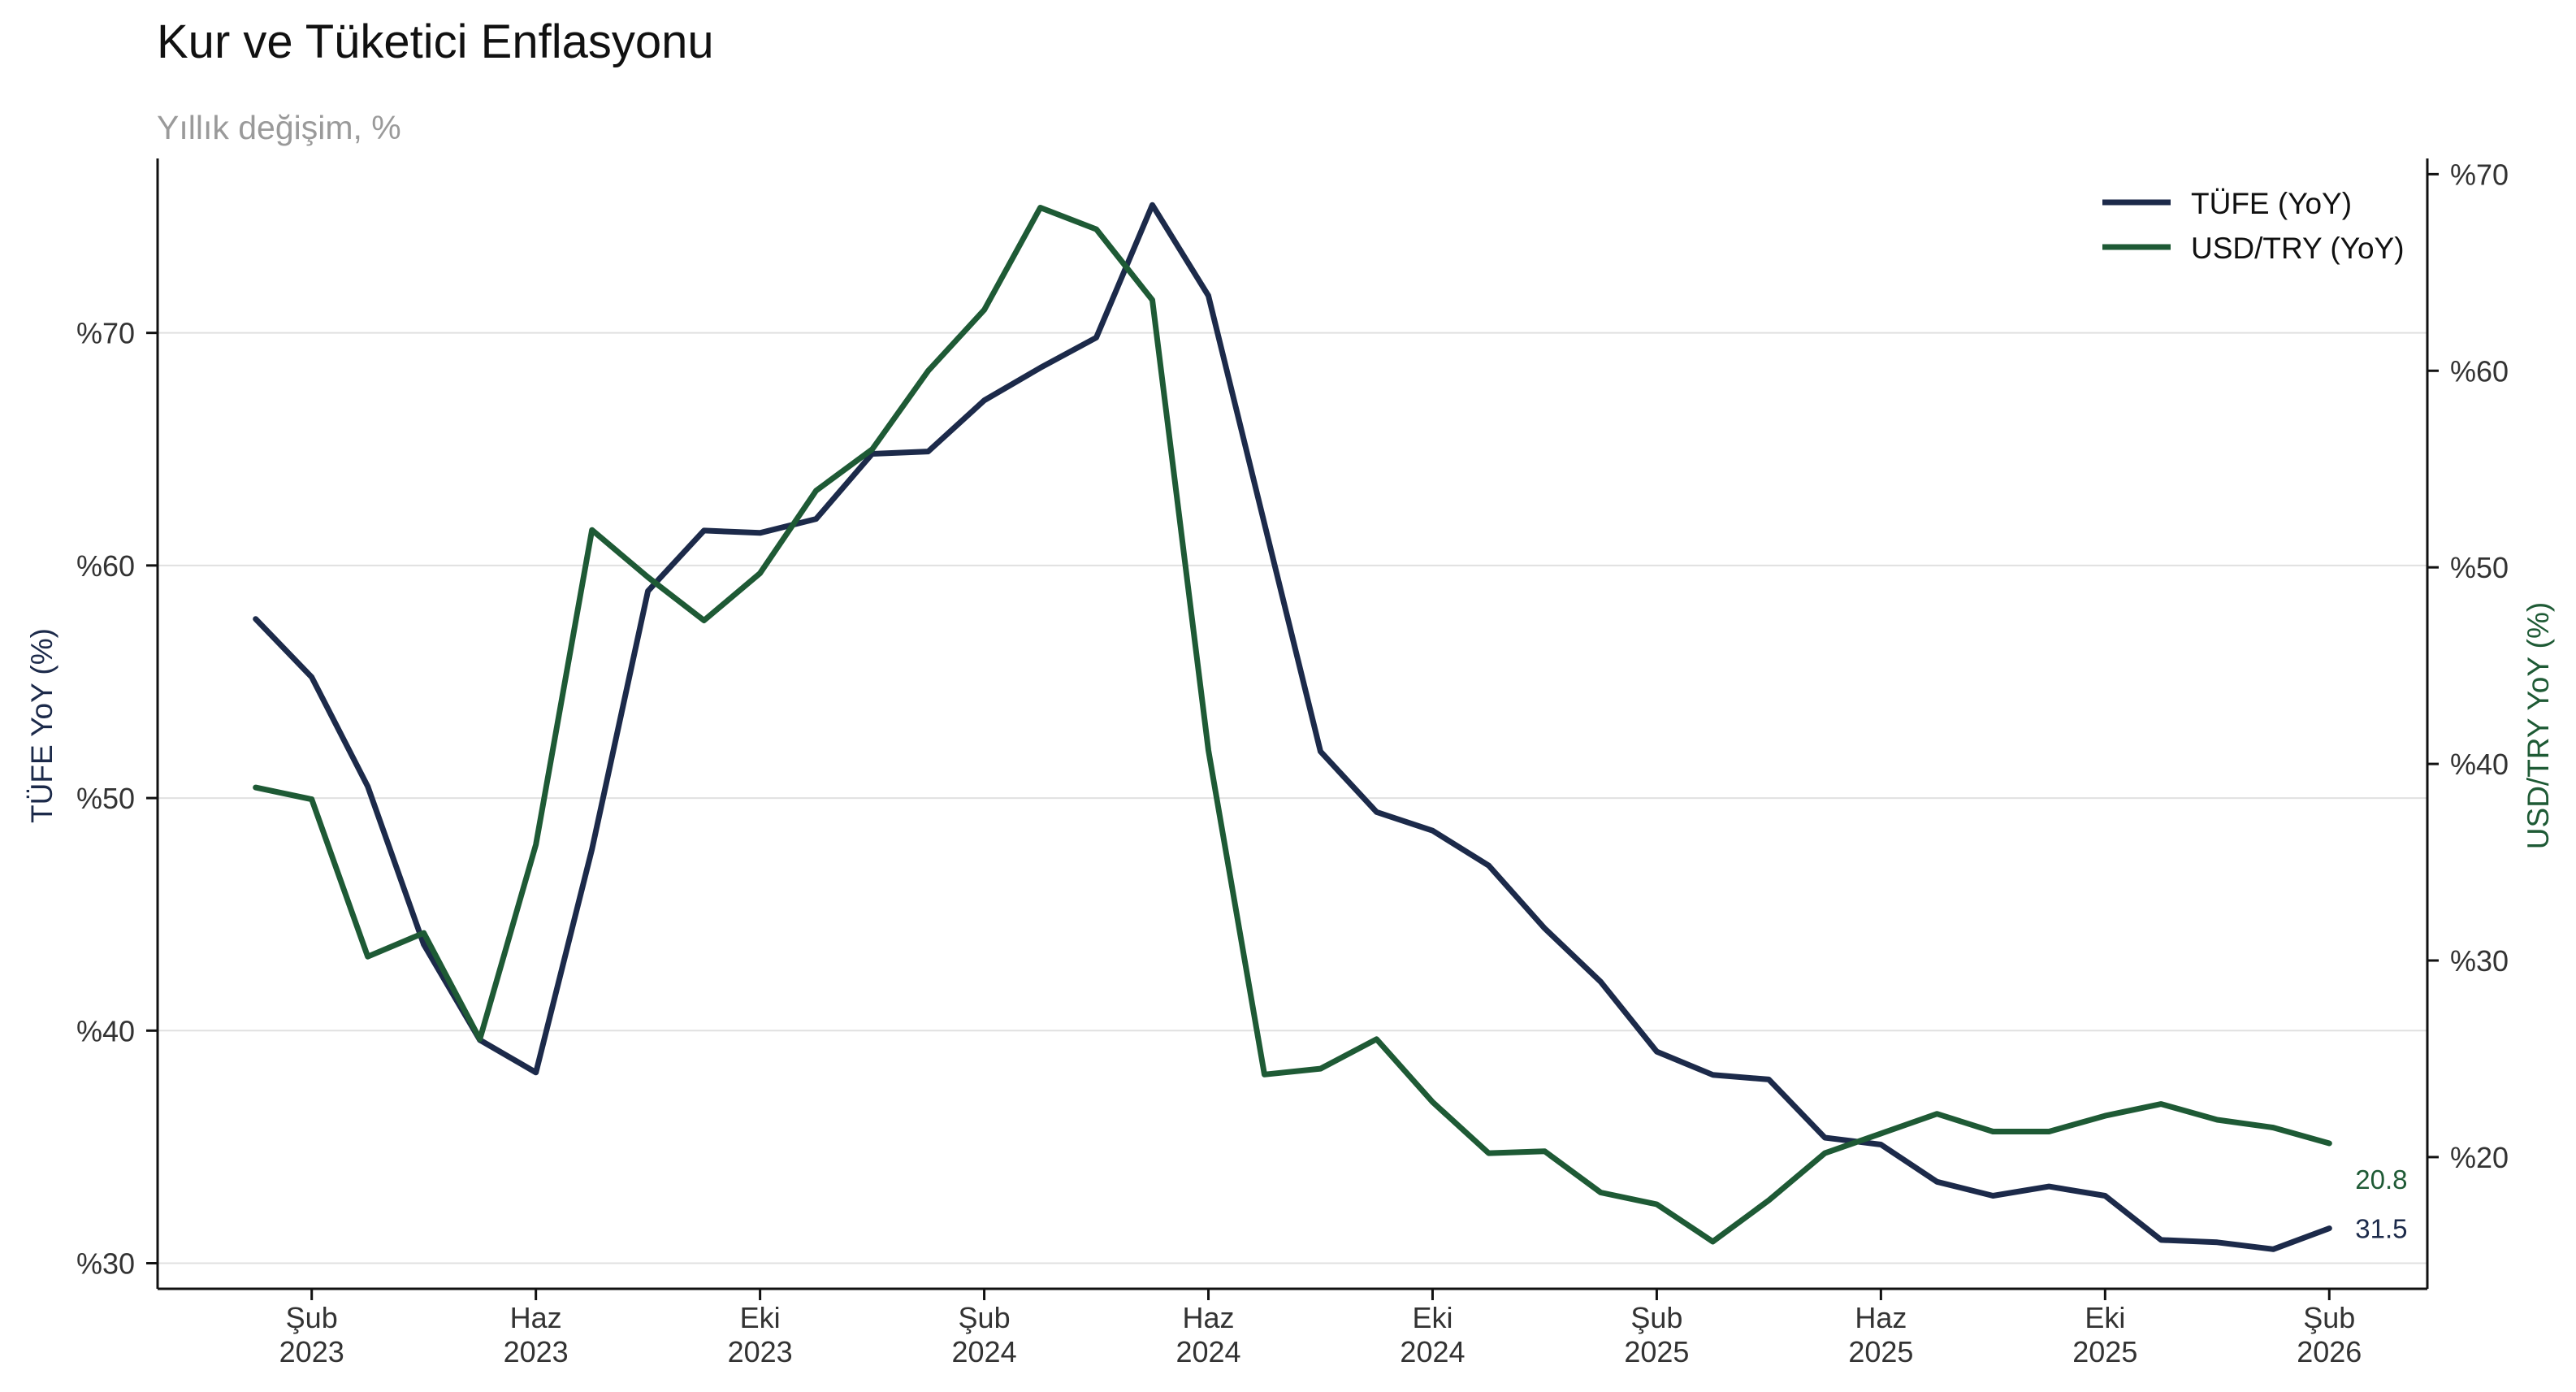 Image resolution: width=2576 pixels, height=1392 pixels. Describe the element at coordinates (279, 127) in the screenshot. I see `chart-subtitle: Yıllık değişim, %` at that location.